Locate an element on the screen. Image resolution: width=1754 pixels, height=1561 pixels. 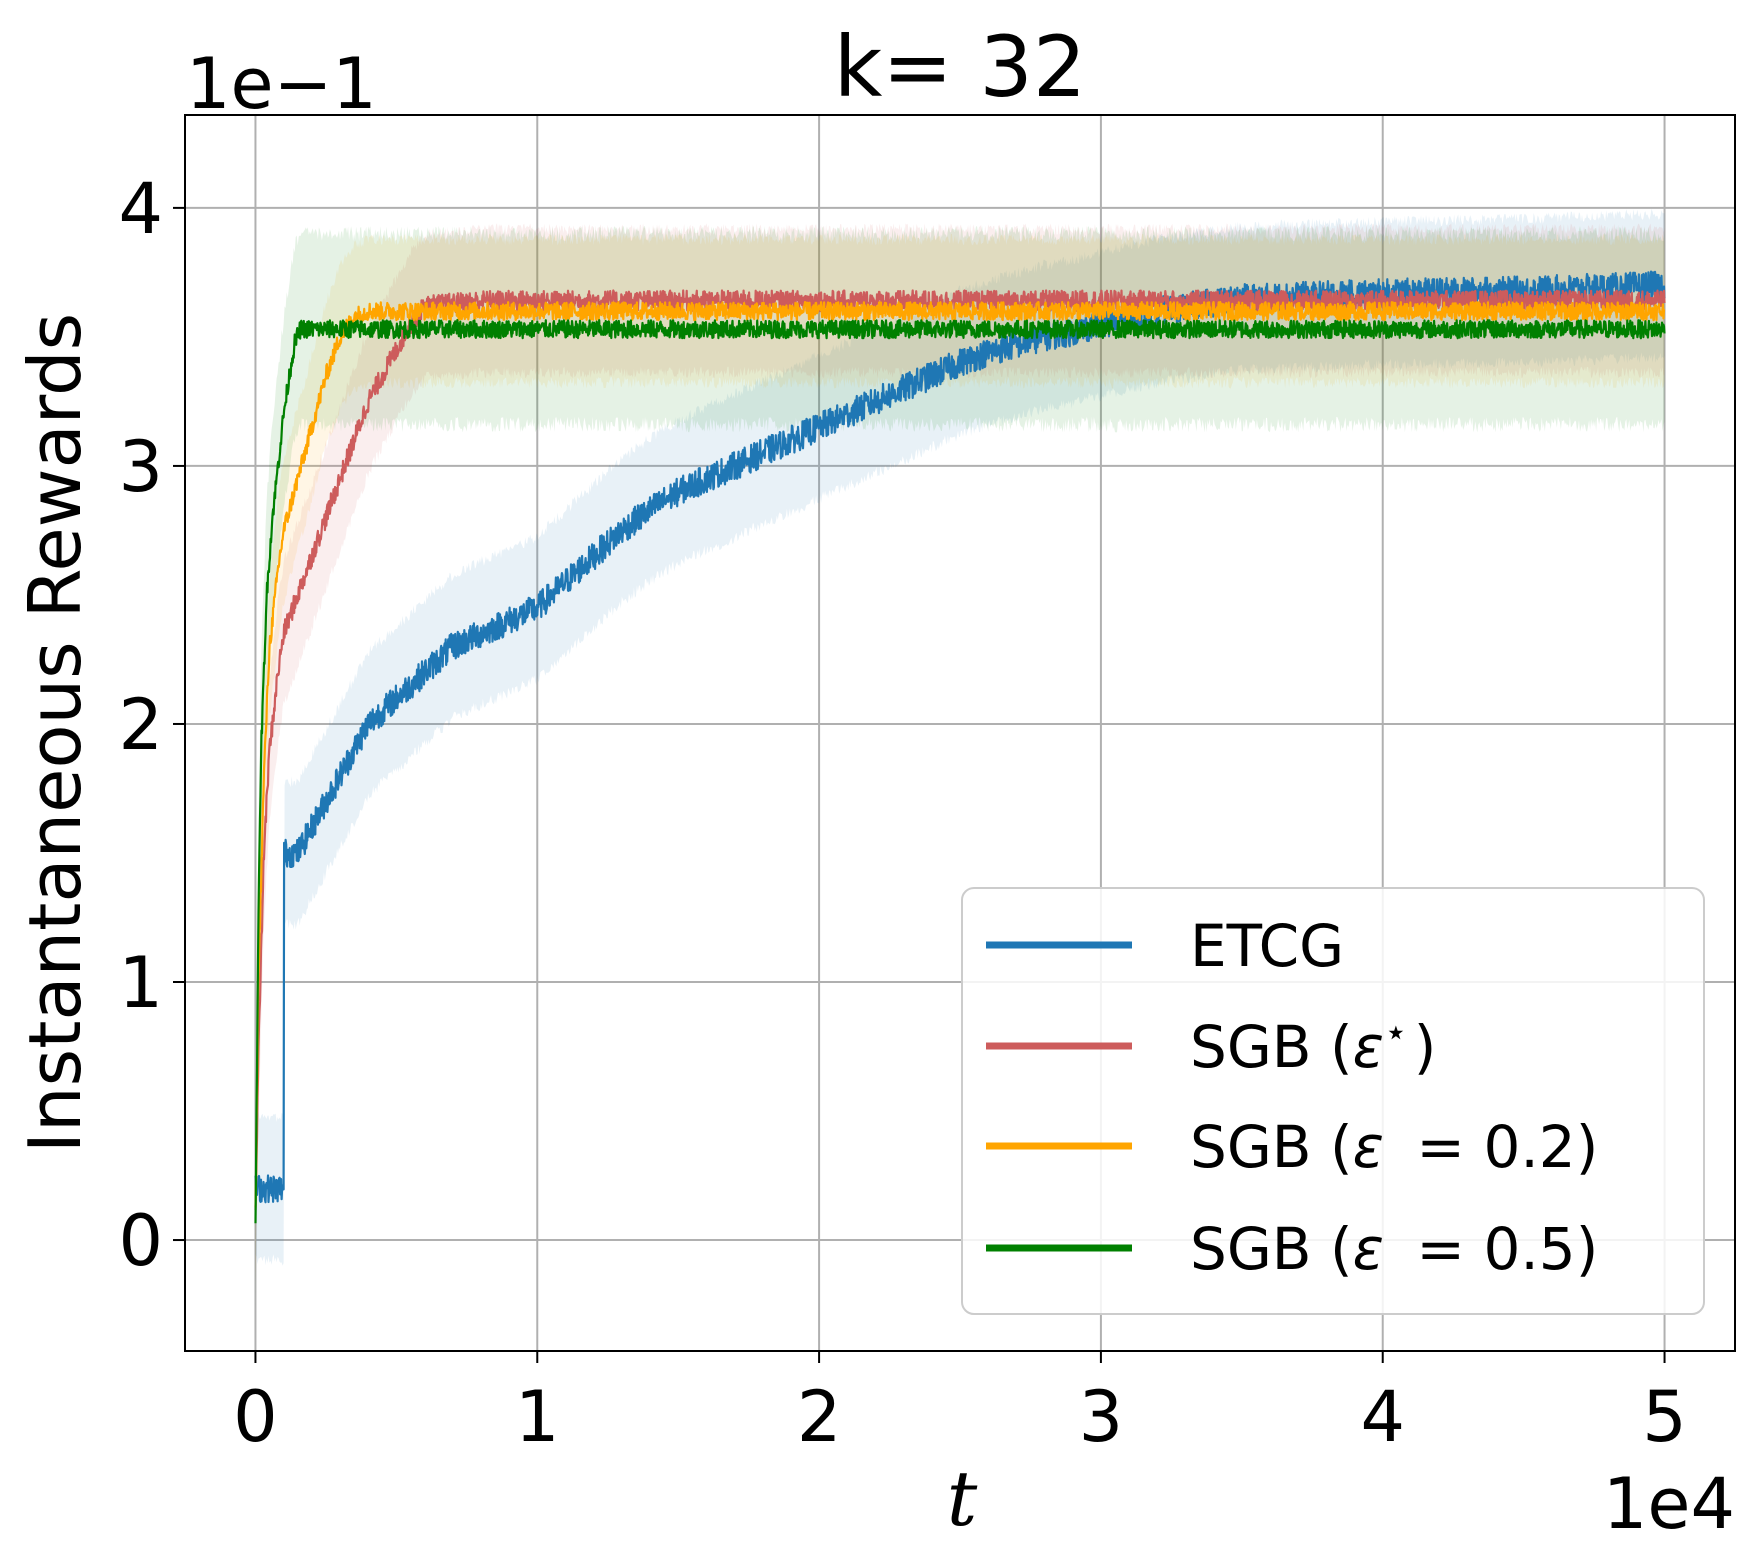
x-tick-label: 4 is located at coordinates (1382, 1417).